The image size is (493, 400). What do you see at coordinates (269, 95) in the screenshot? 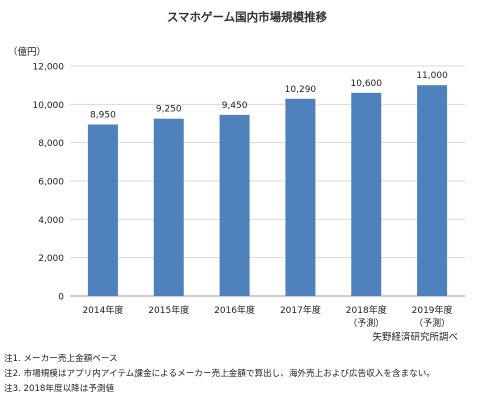
I see `data-labels: 8,950 9,250 9,450 10,290 10,600 11,000` at bounding box center [269, 95].